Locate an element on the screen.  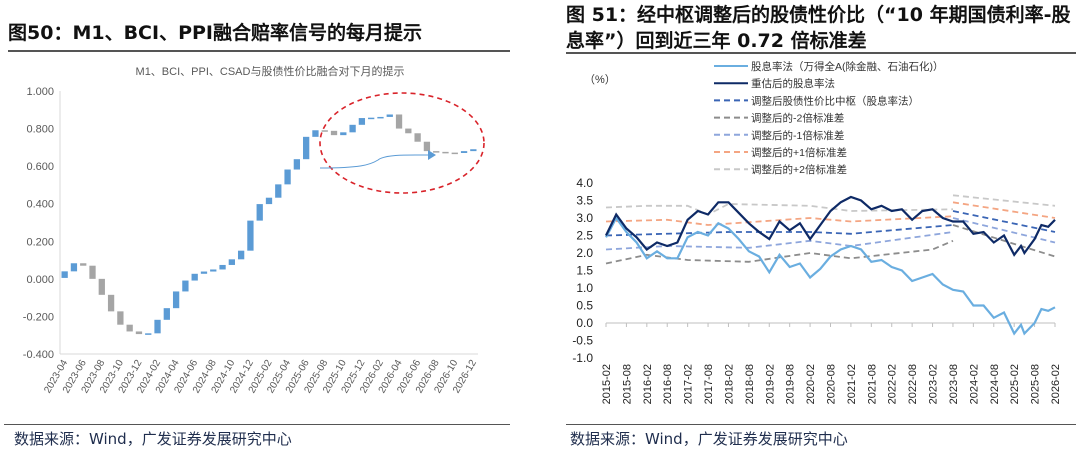
y-tick-label: -0.5 is located at coordinates (582, 341).